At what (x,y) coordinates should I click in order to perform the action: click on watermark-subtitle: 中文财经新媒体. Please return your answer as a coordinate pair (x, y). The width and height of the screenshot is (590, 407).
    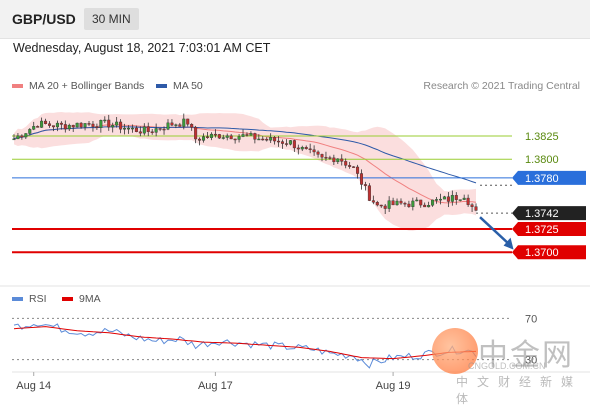
    Looking at the image, I should click on (519, 390).